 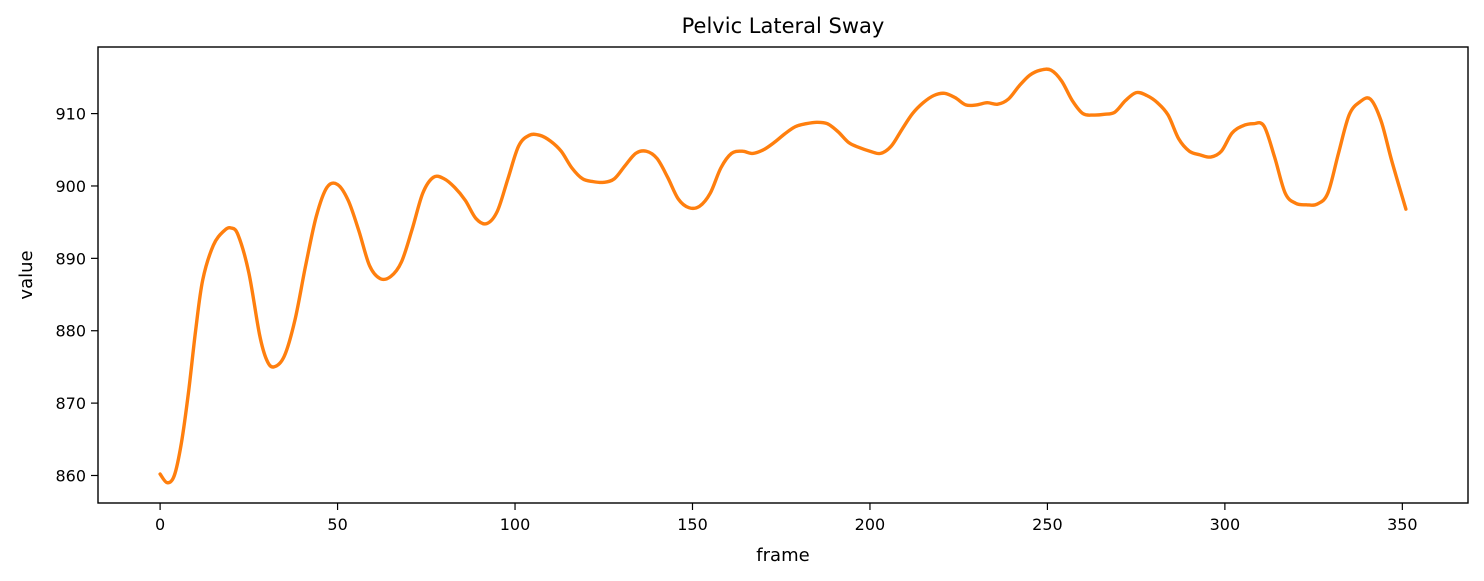 What do you see at coordinates (70, 403) in the screenshot?
I see `y-tick-label: 870` at bounding box center [70, 403].